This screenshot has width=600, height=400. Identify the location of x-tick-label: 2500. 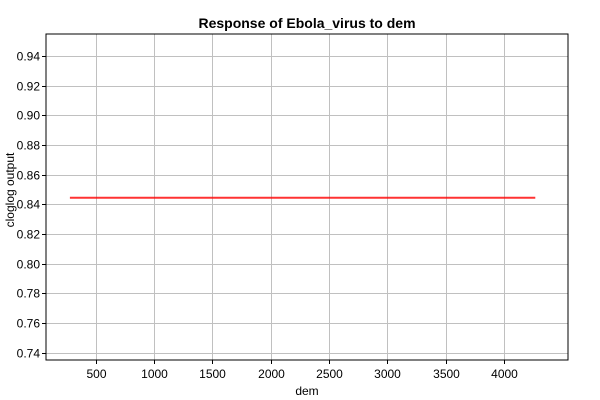
(329, 374).